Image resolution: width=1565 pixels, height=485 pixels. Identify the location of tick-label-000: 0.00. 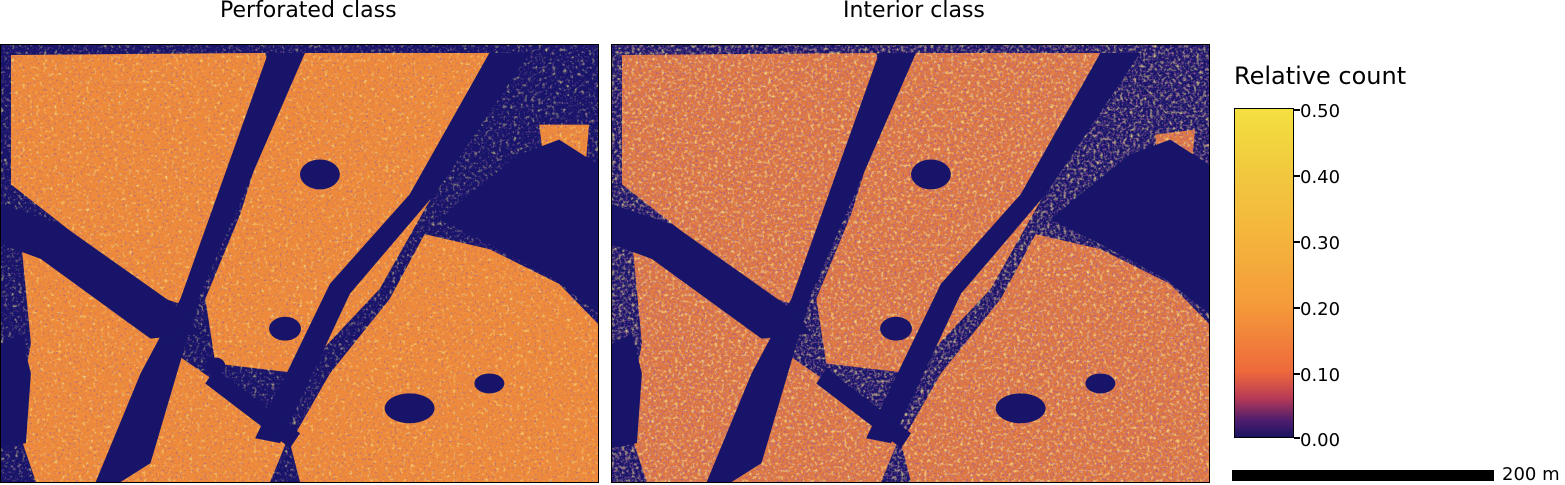
(1320, 440).